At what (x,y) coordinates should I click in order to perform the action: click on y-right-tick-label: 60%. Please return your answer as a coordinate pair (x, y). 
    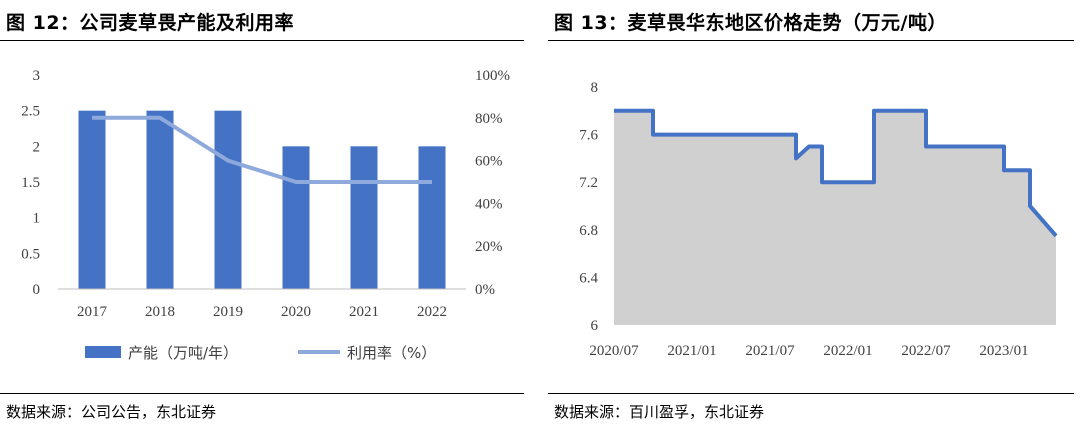
    Looking at the image, I should click on (489, 162).